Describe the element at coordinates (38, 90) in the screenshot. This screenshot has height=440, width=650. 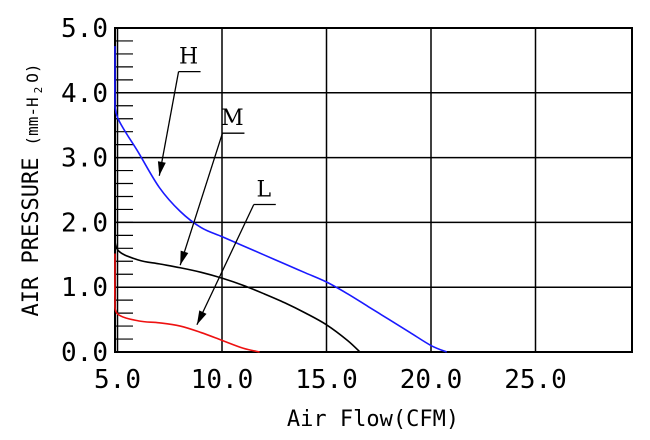
I see `y-axis-title-subscript: 2` at that location.